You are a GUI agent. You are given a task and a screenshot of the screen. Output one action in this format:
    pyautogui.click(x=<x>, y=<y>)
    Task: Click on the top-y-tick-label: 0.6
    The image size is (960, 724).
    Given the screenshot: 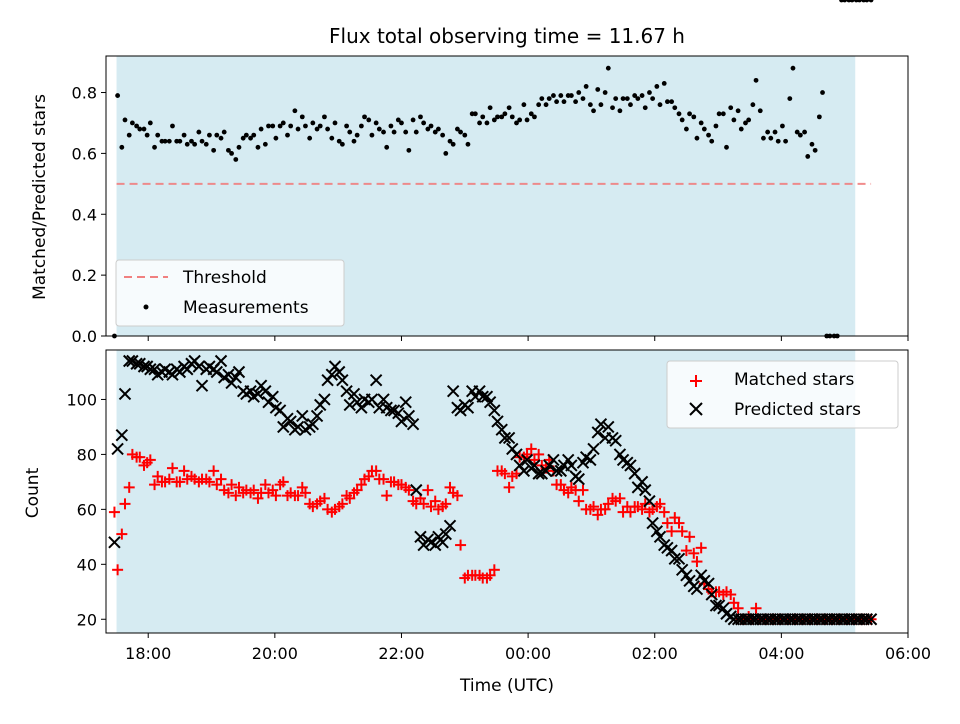 What is the action you would take?
    pyautogui.click(x=84, y=153)
    